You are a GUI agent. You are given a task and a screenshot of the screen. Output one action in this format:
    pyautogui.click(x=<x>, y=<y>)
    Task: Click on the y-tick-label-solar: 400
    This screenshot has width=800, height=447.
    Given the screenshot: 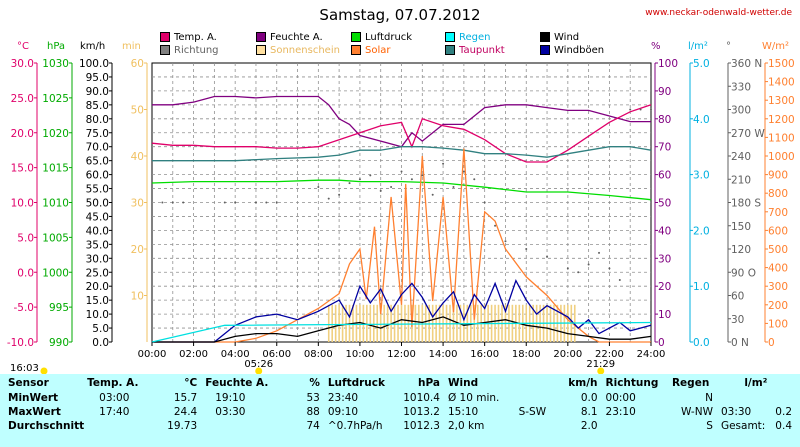 What is the action you would take?
    pyautogui.click(x=778, y=269)
    